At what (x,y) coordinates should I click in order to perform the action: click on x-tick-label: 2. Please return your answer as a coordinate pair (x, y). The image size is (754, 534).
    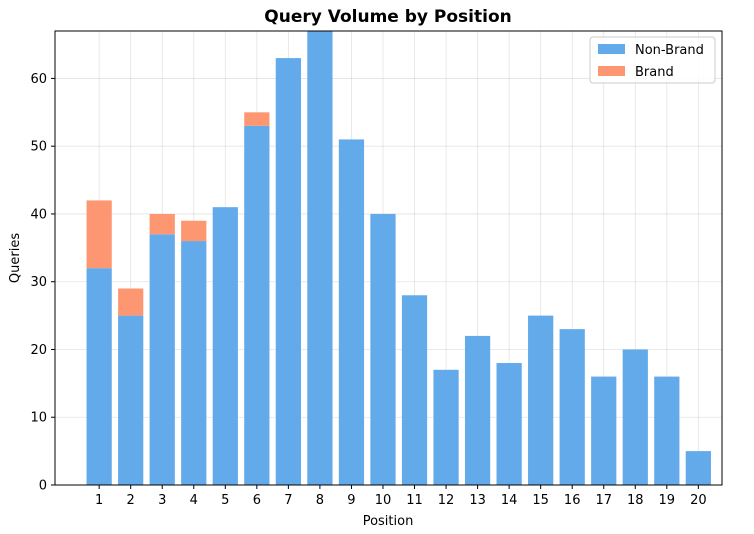
    Looking at the image, I should click on (131, 500).